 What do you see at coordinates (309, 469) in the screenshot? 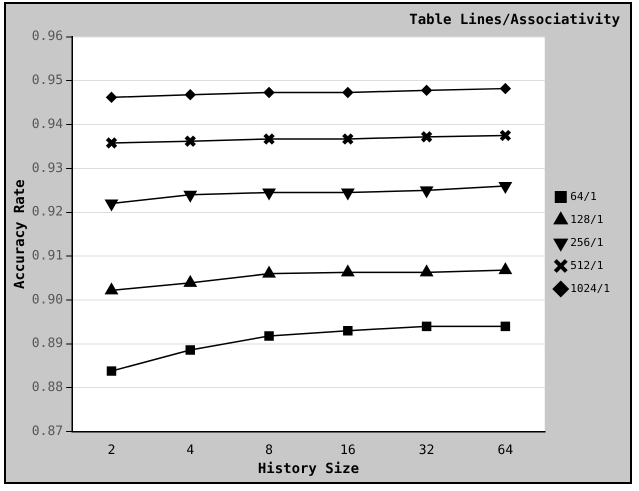
I see `x-axis-title: History Size` at bounding box center [309, 469].